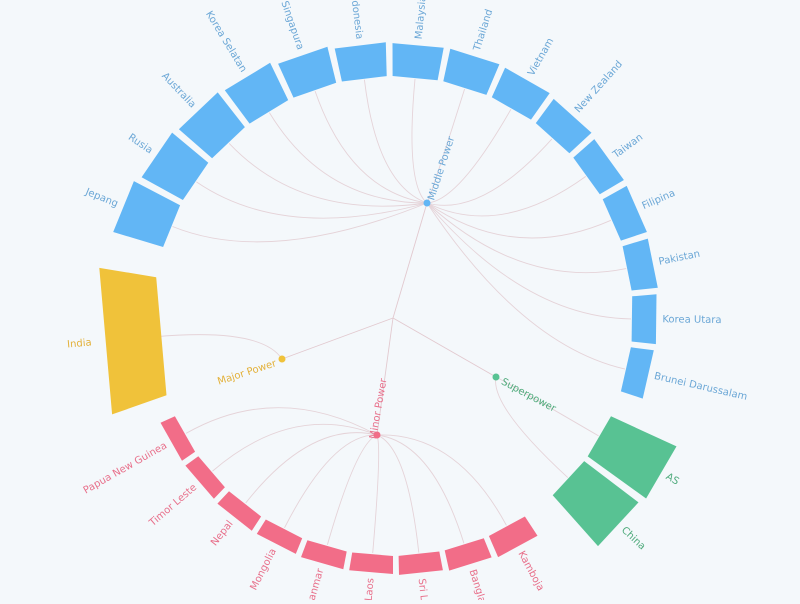  What do you see at coordinates (528, 396) in the screenshot?
I see `node-label-superpower: Superpower` at bounding box center [528, 396].